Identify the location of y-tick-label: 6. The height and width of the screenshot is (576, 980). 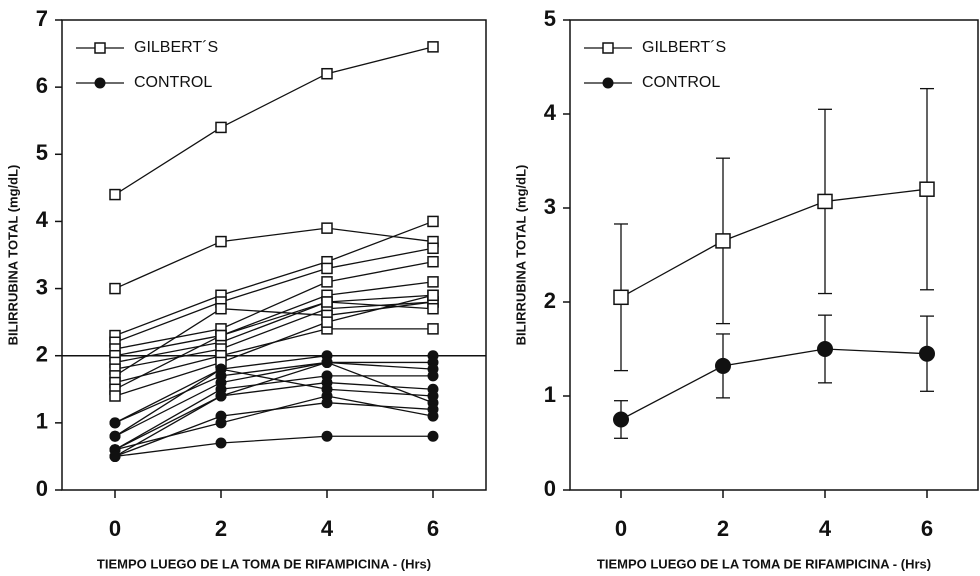
(42, 85).